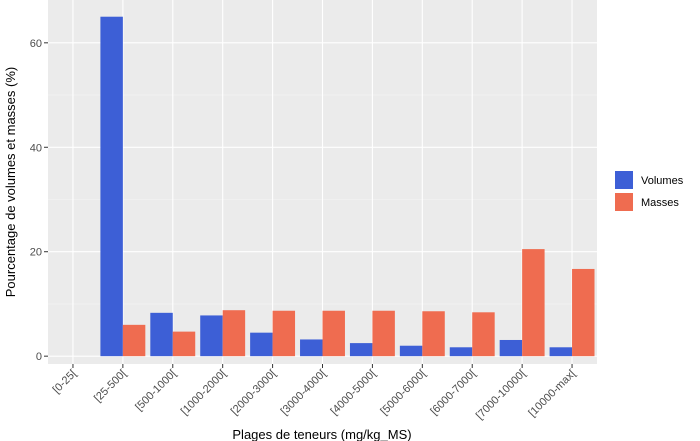 The height and width of the screenshot is (441, 700). What do you see at coordinates (156, 391) in the screenshot?
I see `x-tick-label: [500-1000[` at bounding box center [156, 391].